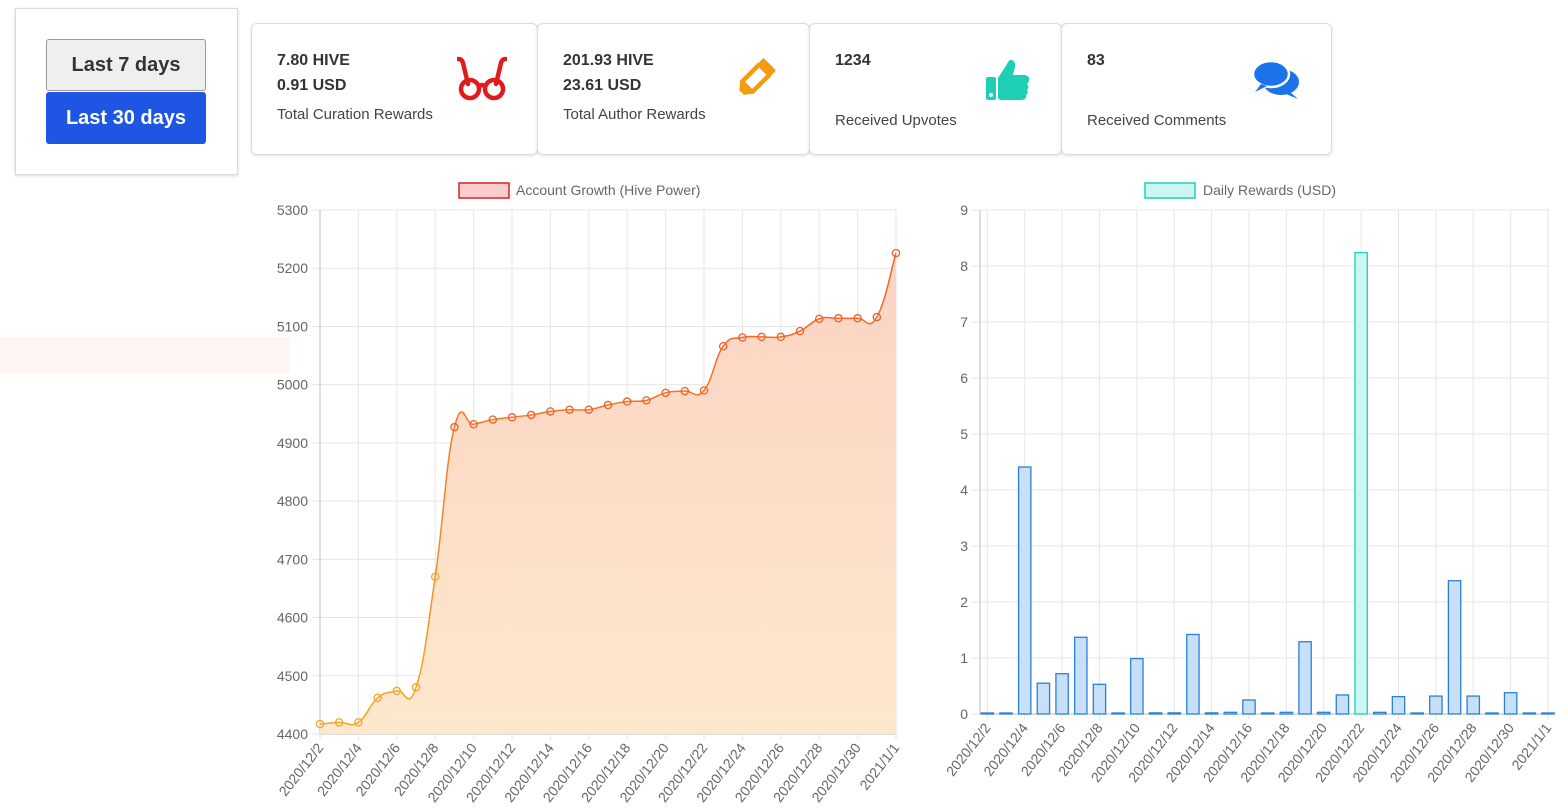 The width and height of the screenshot is (1562, 810). I want to click on legend-daily-rewards: Daily Rewards (USD), so click(1240, 190).